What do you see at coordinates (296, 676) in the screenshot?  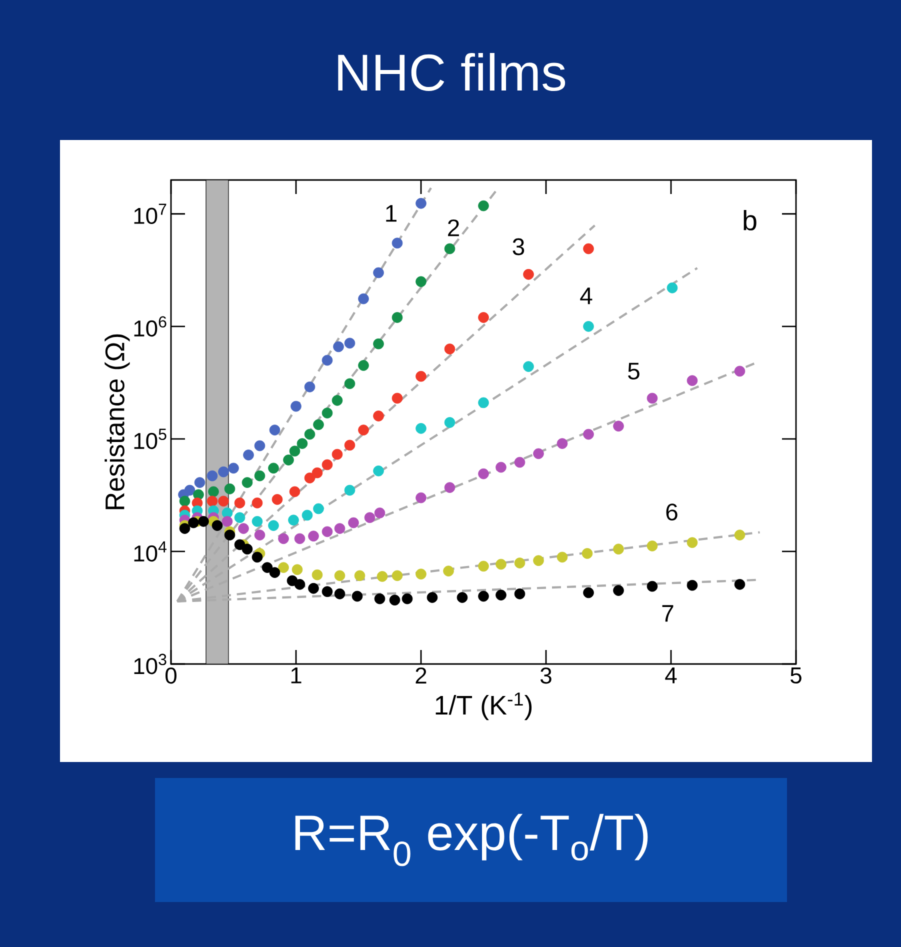 I see `x-tick-label: 1` at bounding box center [296, 676].